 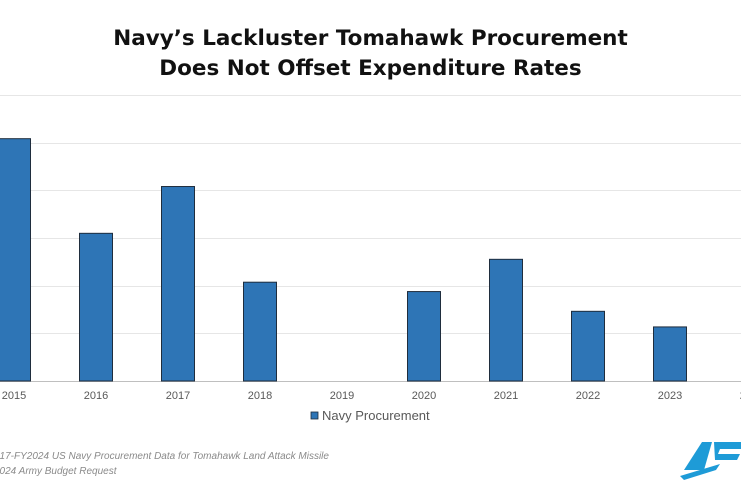 I want to click on chart-title-line-2: Does Not Offset Expenditure Rates, so click(x=370, y=68).